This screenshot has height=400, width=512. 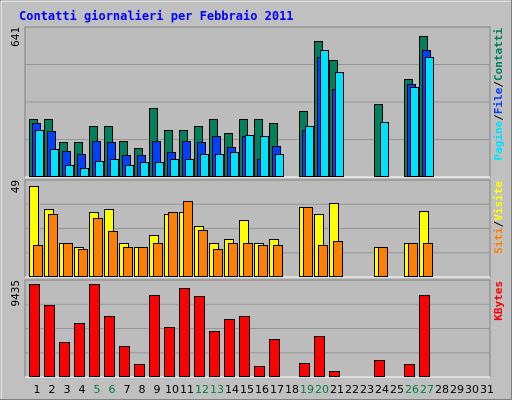 What do you see at coordinates (232, 389) in the screenshot?
I see `day-label-14: 14` at bounding box center [232, 389].